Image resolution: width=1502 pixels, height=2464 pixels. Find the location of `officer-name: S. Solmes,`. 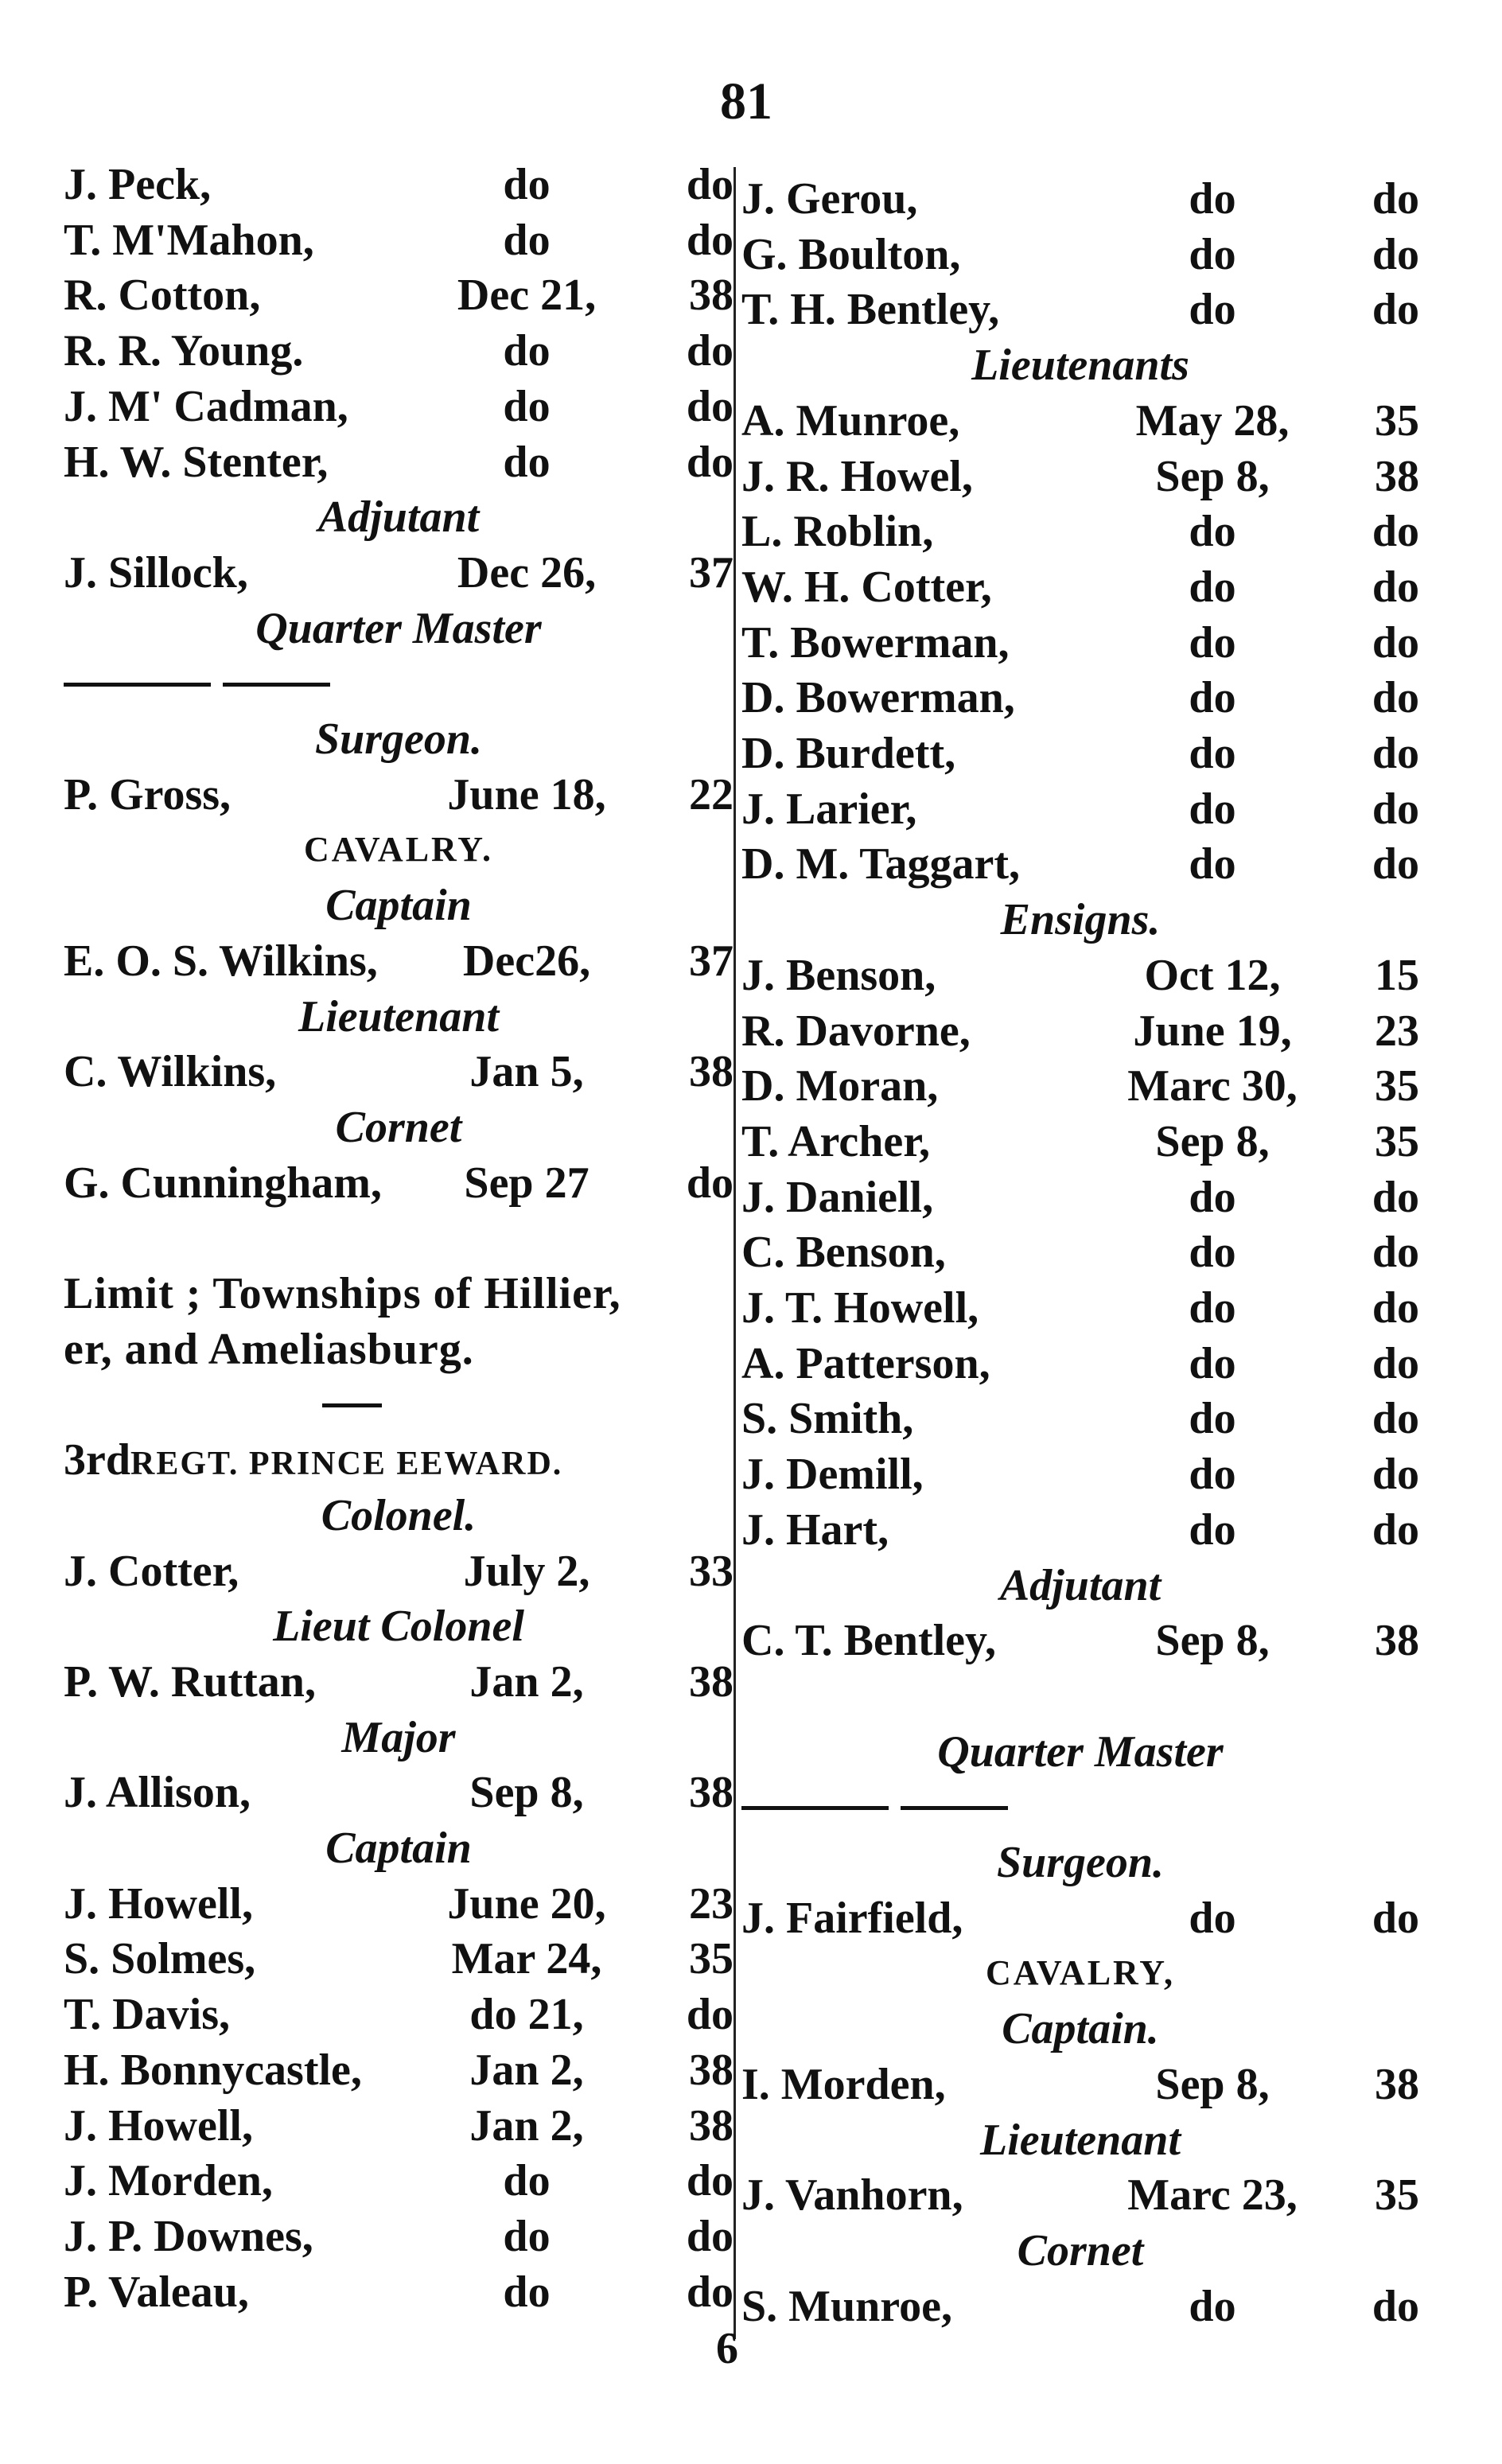

officer-name: S. Solmes, is located at coordinates (160, 1959).